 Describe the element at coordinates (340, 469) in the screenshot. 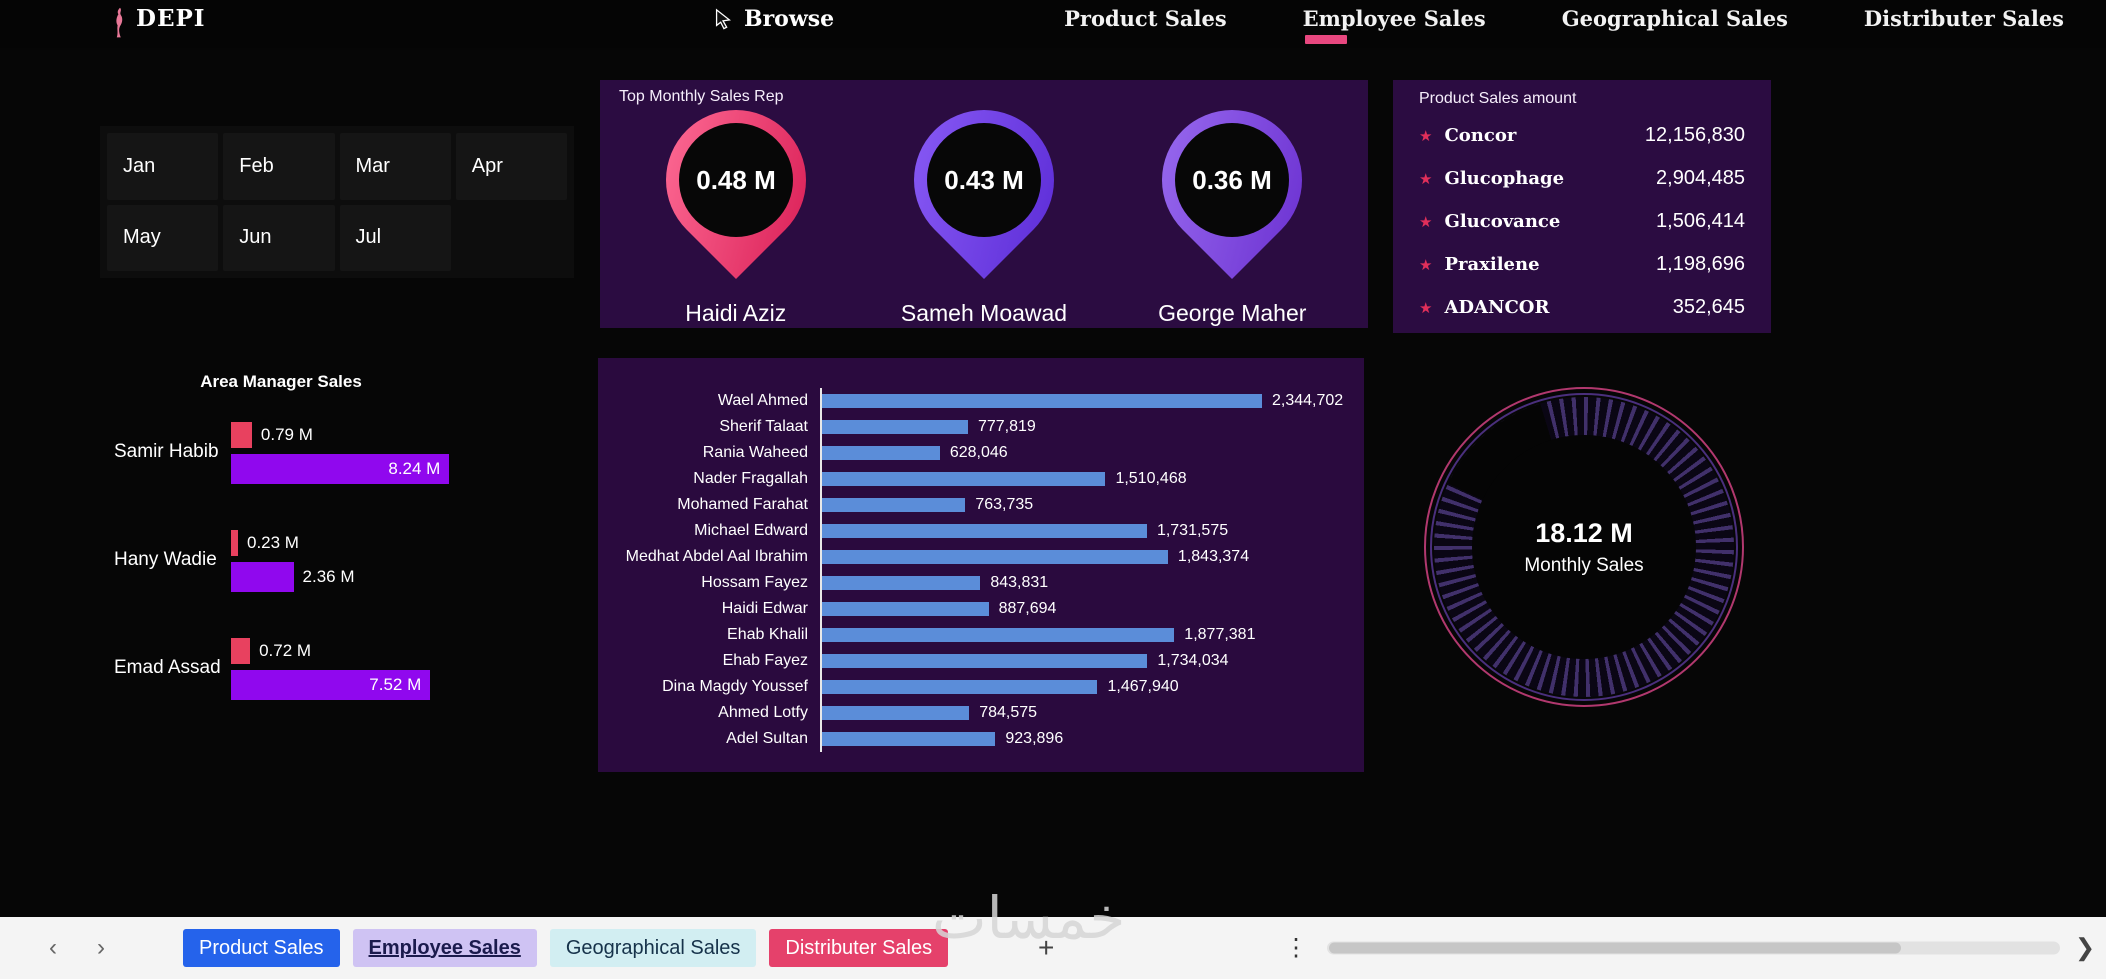

I see `primary-sales-bar: 8.24 M` at that location.